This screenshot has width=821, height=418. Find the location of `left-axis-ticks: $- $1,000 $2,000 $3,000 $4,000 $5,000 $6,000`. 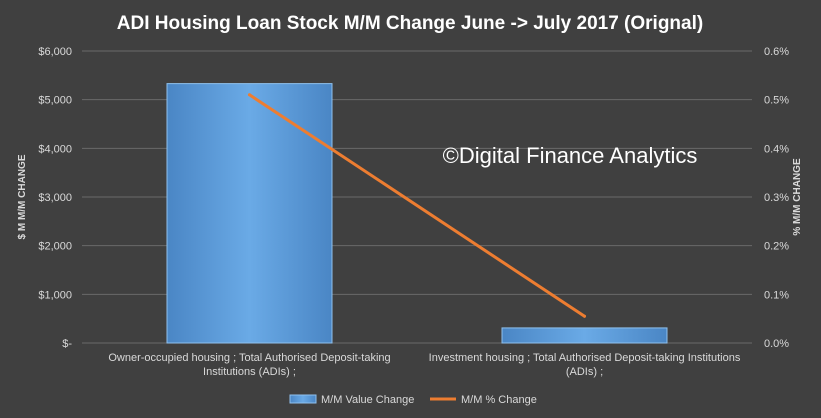

left-axis-ticks: $- $1,000 $2,000 $3,000 $4,000 $5,000 $6,000 is located at coordinates (55, 198).